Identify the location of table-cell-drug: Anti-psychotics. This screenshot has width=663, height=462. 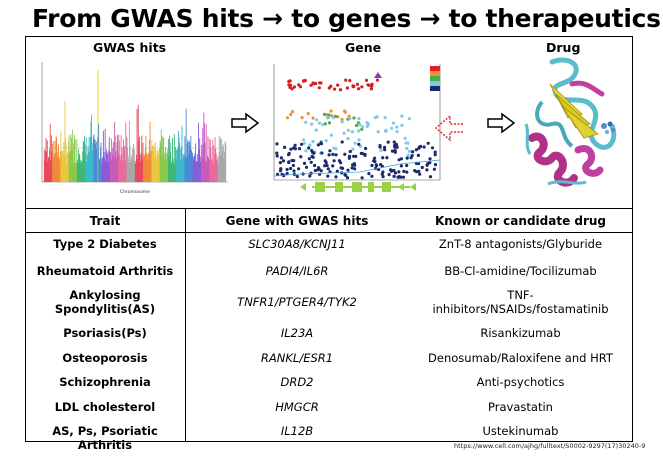
(520, 382).